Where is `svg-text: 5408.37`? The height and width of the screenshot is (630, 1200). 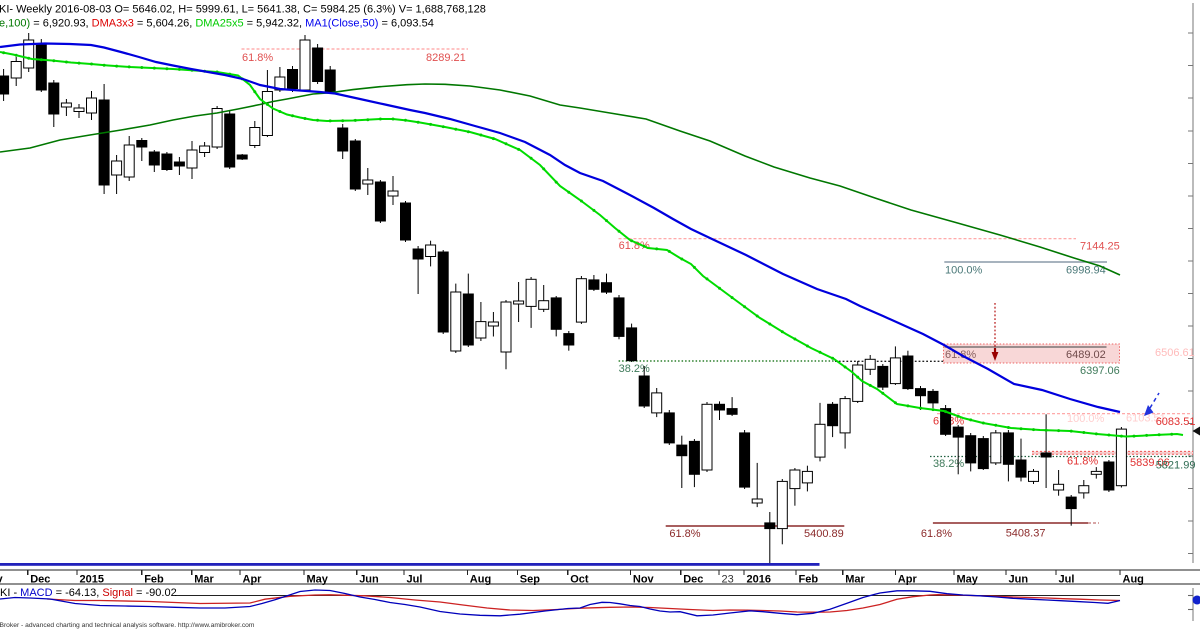 svg-text: 5408.37 is located at coordinates (1026, 534).